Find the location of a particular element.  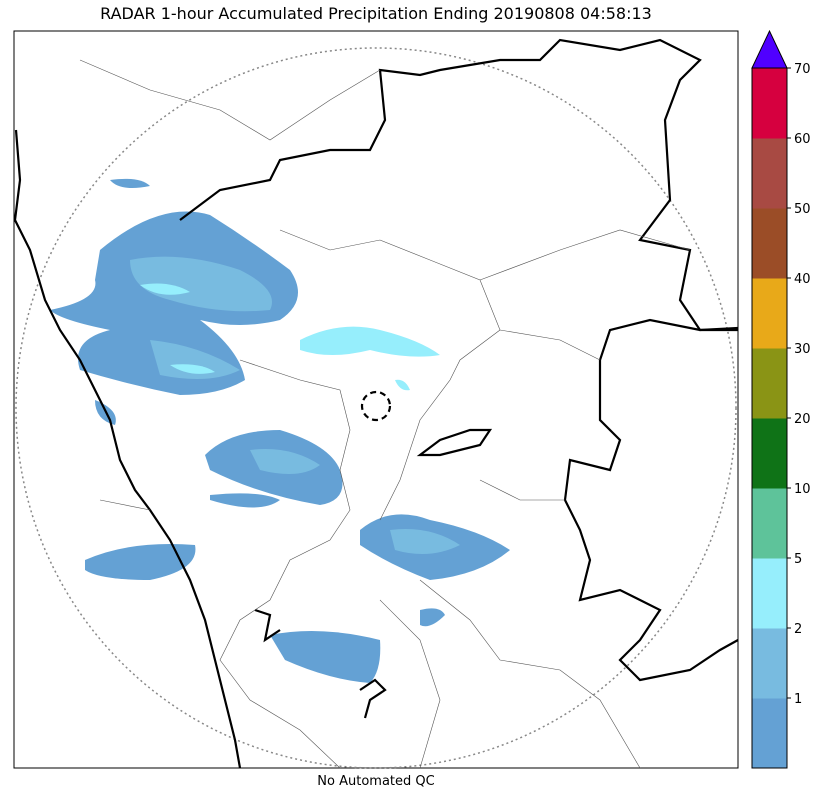

colorbar: 1 2 5 10 20 30 40 50 60 70 is located at coordinates (781, 399).